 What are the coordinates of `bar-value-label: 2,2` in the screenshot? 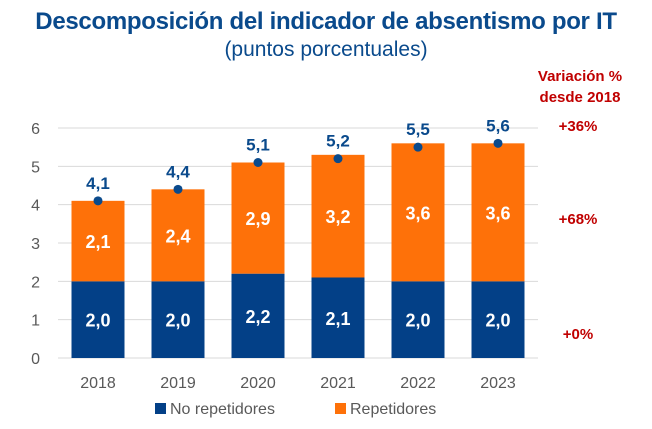 It's located at (257, 317).